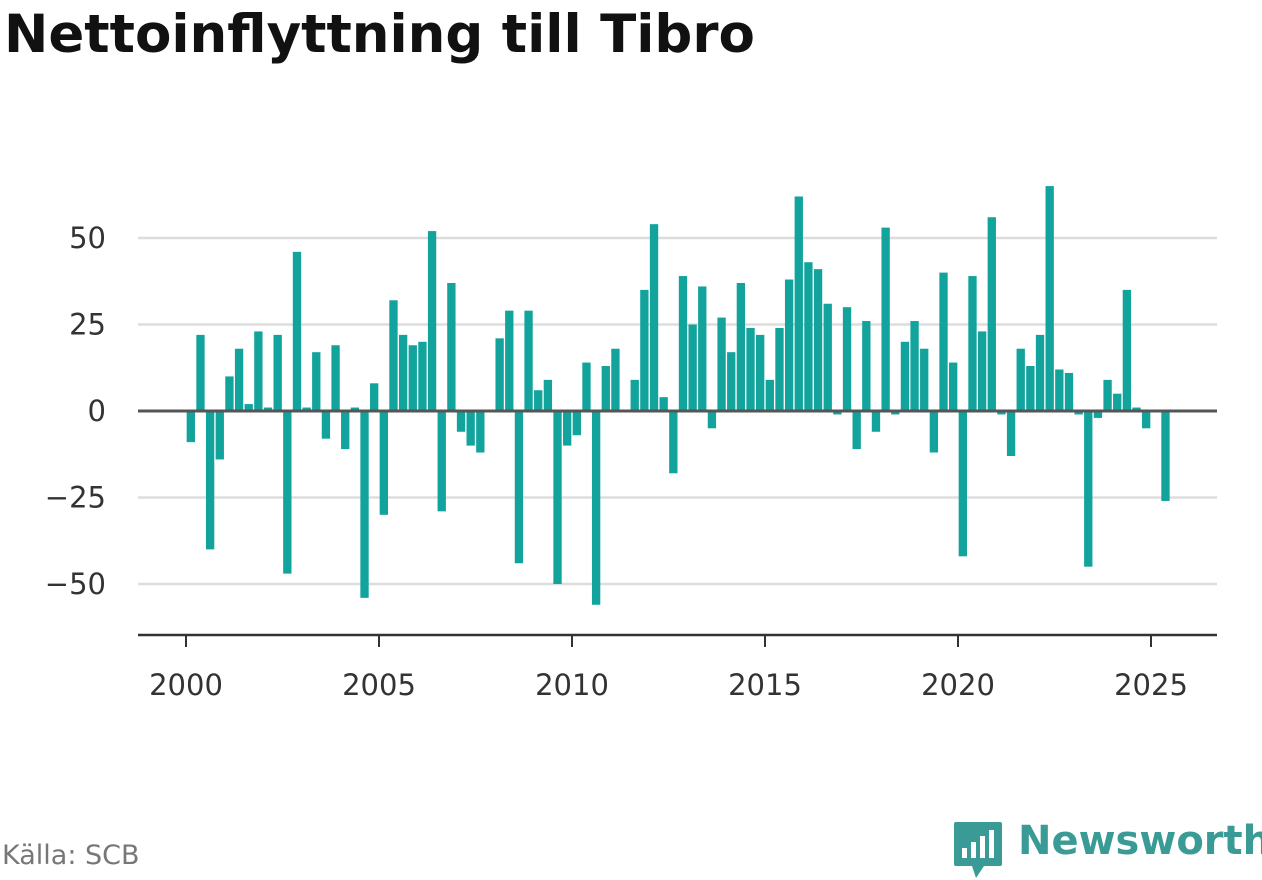 This screenshot has width=1262, height=880. I want to click on chart-title: Nettoinflyttning till Tibro, so click(379, 34).